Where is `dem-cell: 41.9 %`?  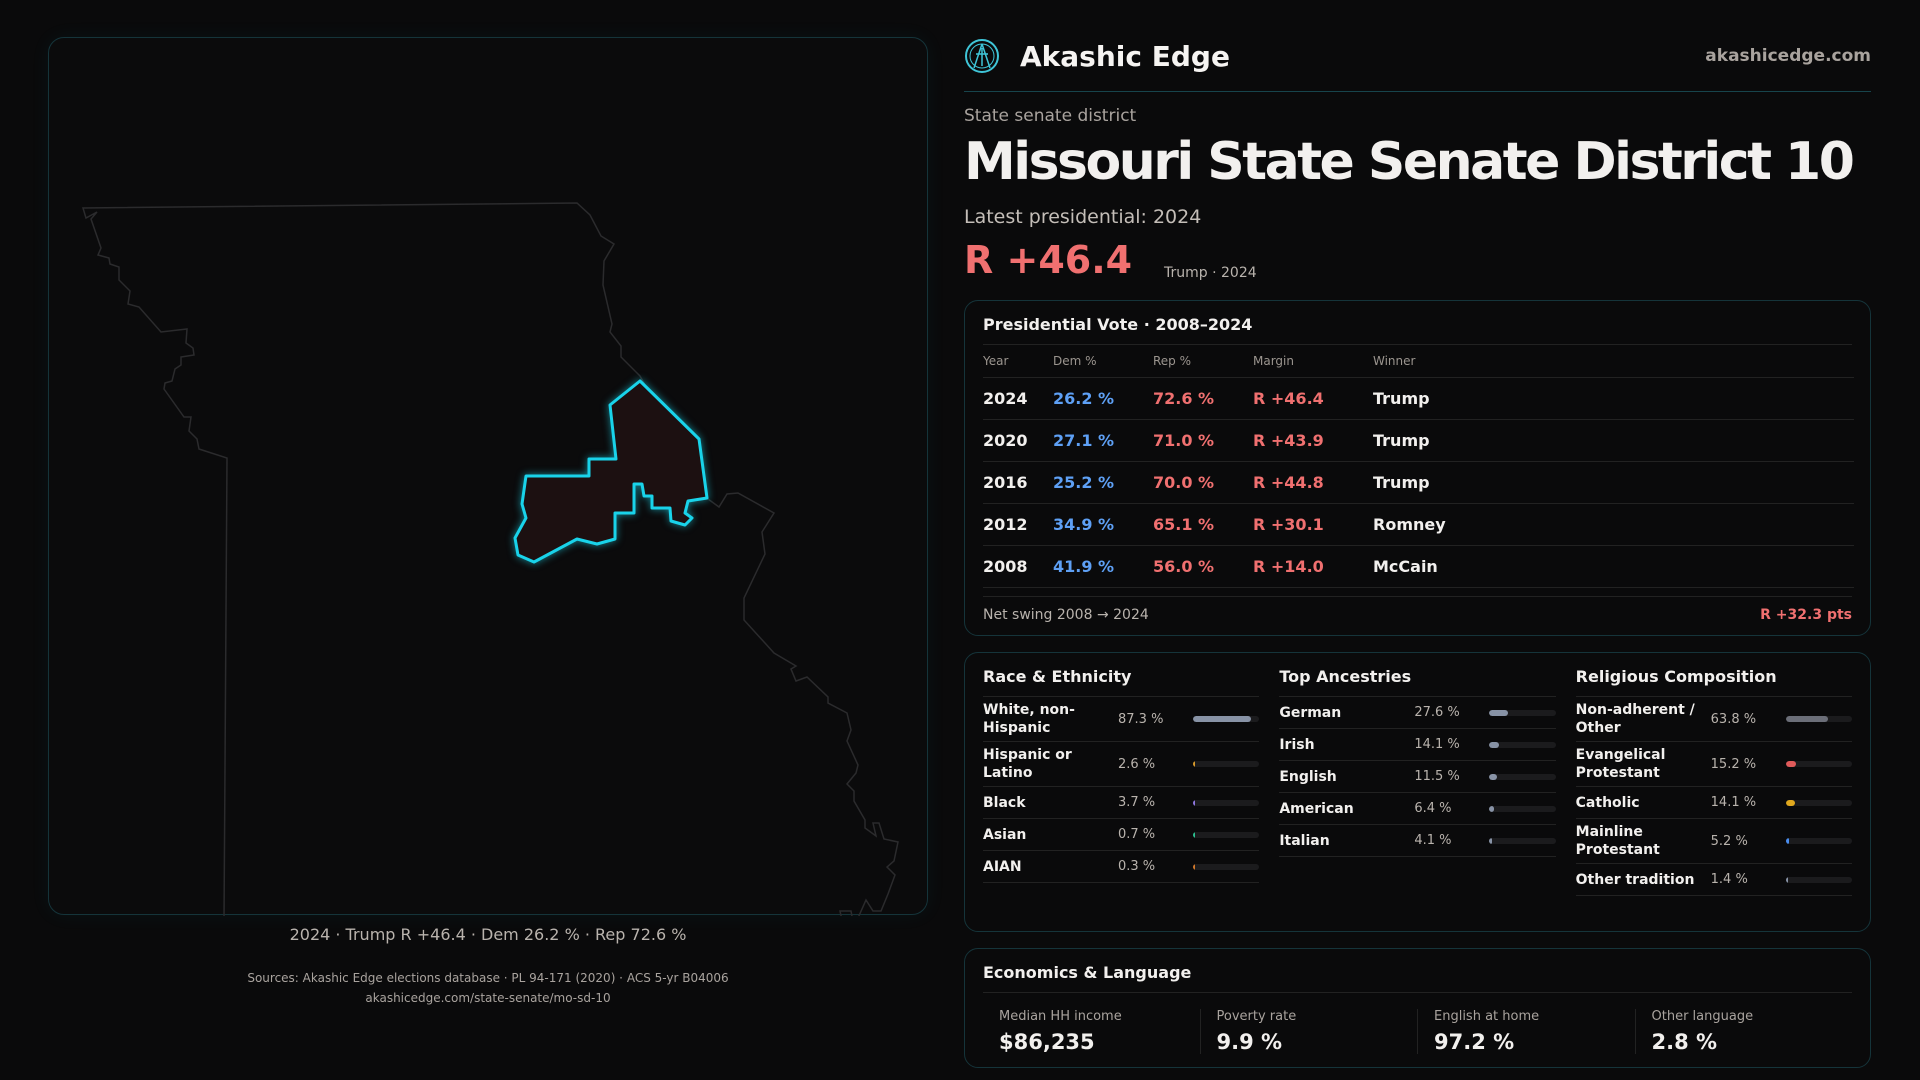
dem-cell: 41.9 % is located at coordinates (1103, 566).